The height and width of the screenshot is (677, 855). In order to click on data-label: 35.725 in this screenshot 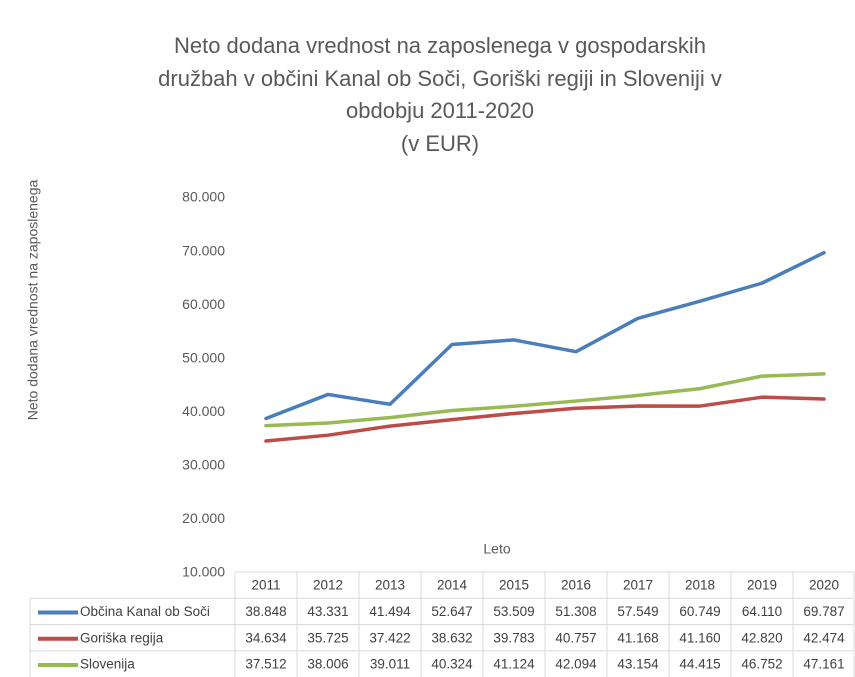, I will do `click(327, 637)`.